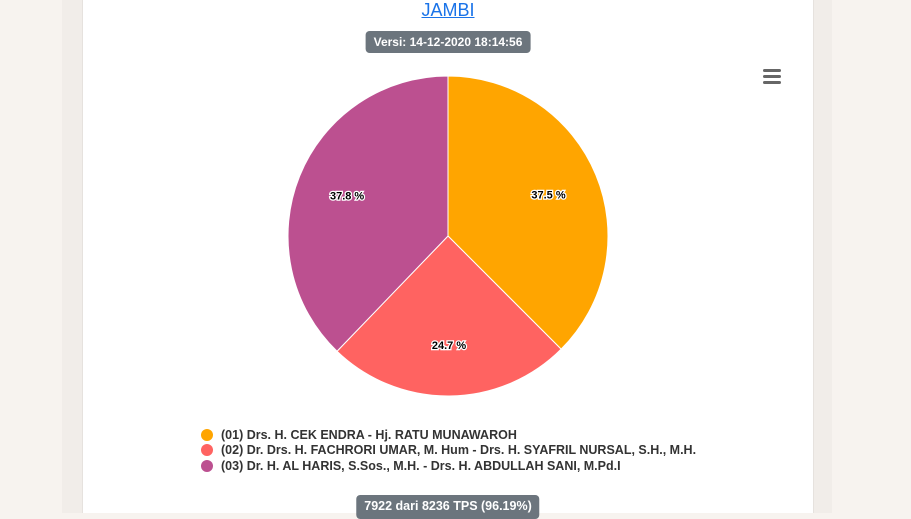 The width and height of the screenshot is (911, 519). What do you see at coordinates (448, 507) in the screenshot?
I see `tps-count-badge: 7922 dari 8236 TPS (96.19%)` at bounding box center [448, 507].